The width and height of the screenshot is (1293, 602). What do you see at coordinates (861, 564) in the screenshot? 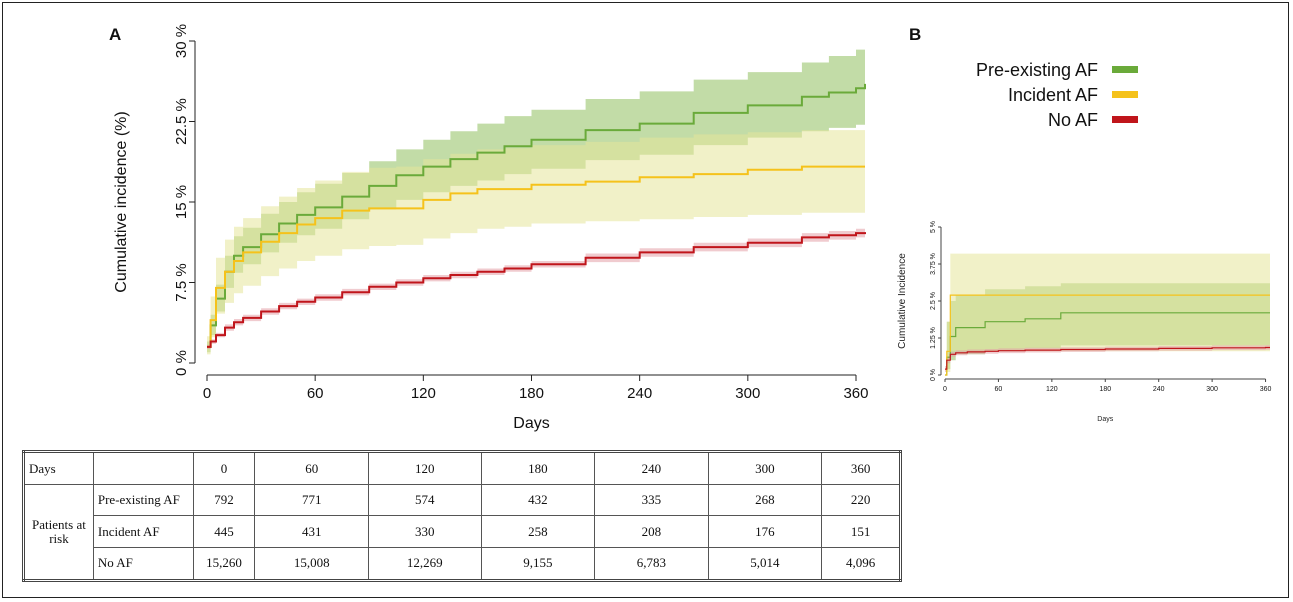
I see `table-cell: 4,096` at bounding box center [861, 564].